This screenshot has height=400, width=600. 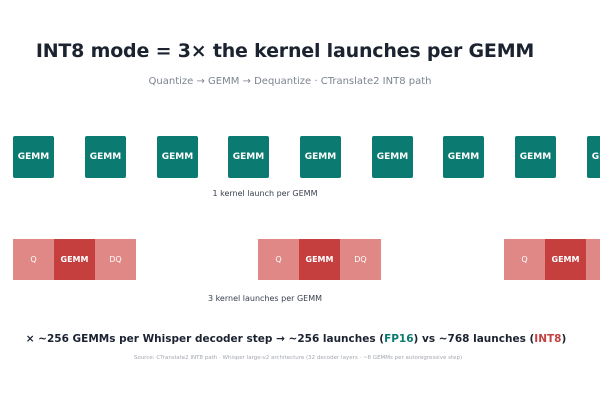 I want to click on summary-fp16-label: FP16, so click(x=399, y=339).